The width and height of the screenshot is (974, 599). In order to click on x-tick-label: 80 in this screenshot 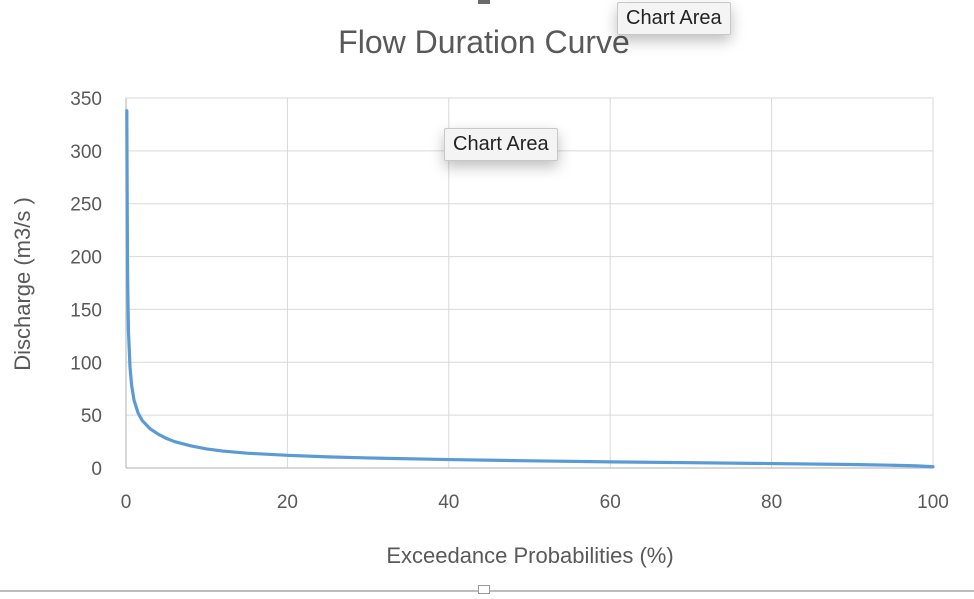, I will do `click(771, 502)`.